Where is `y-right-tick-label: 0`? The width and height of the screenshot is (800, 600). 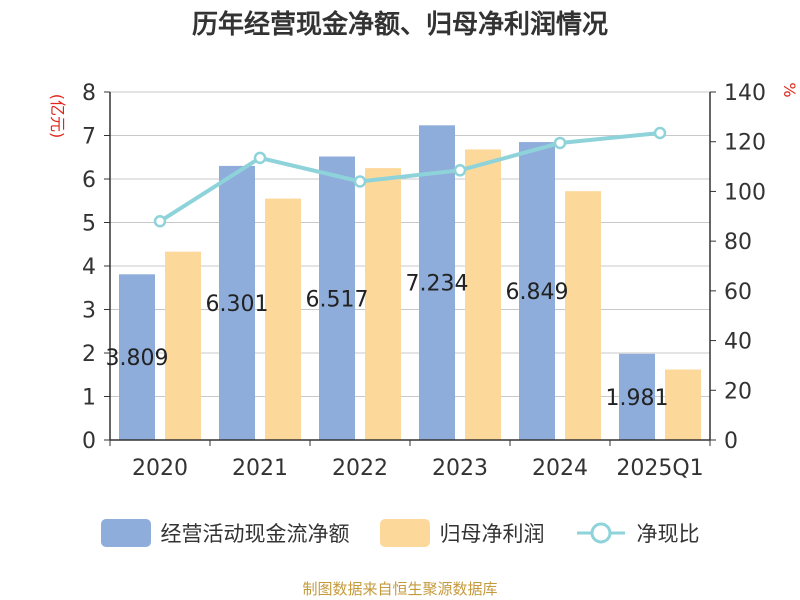 y-right-tick-label: 0 is located at coordinates (731, 441).